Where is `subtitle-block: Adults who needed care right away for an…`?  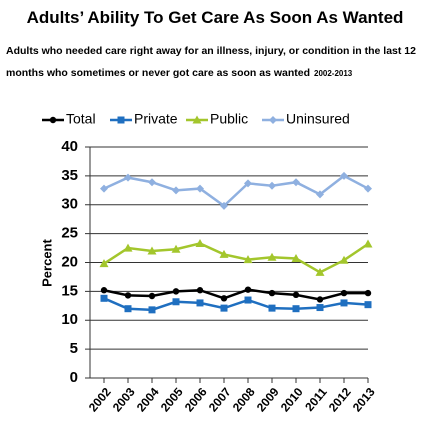 subtitle-block: Adults who needed care right away for an… is located at coordinates (213, 62).